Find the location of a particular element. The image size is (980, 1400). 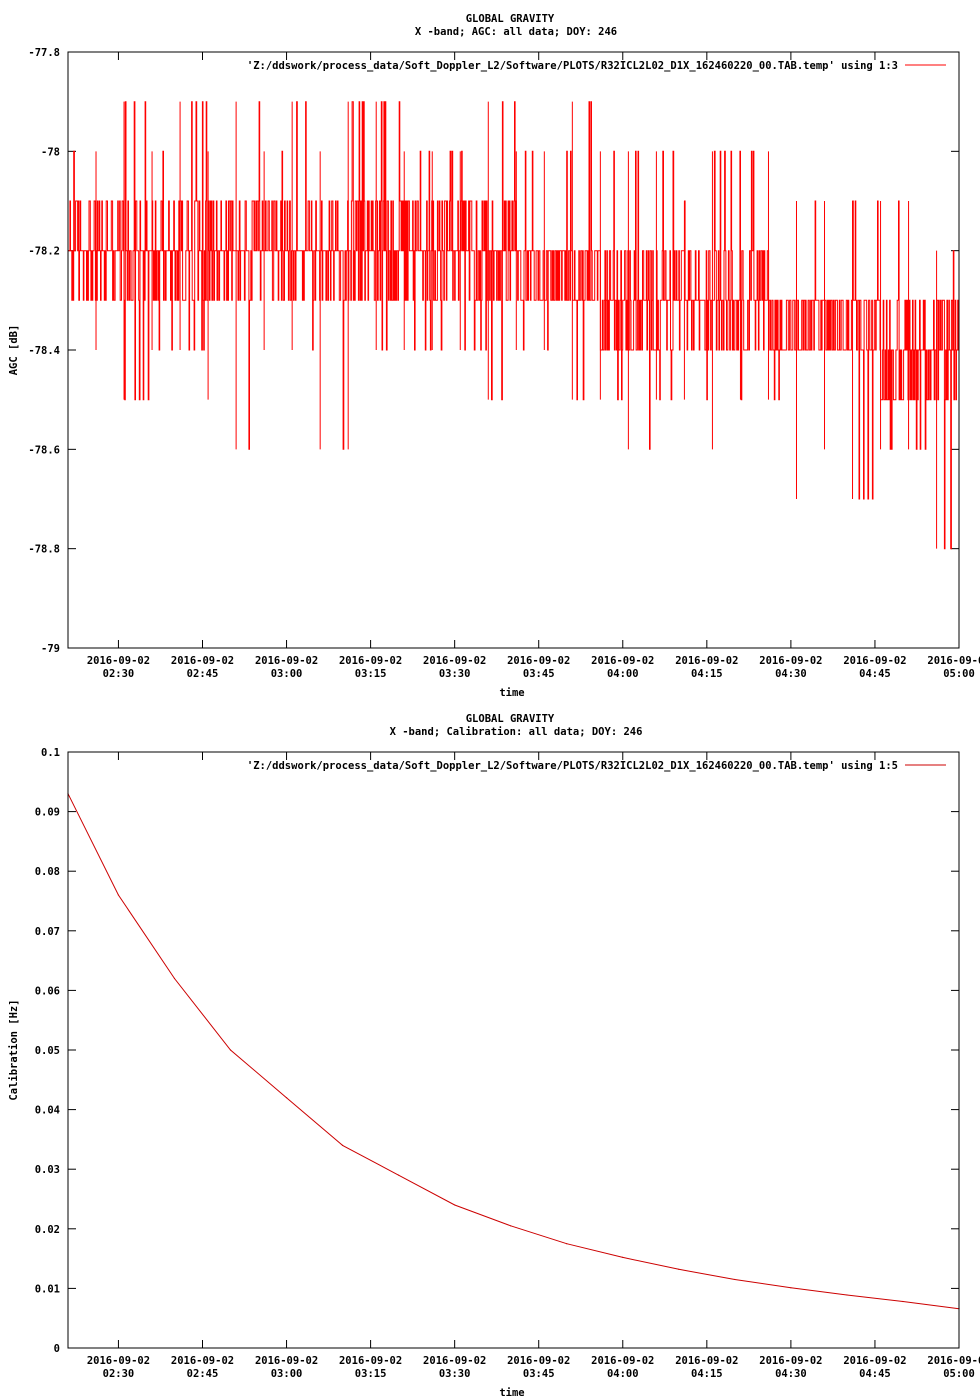

y-tick-label: 0.05 is located at coordinates (47, 1051).